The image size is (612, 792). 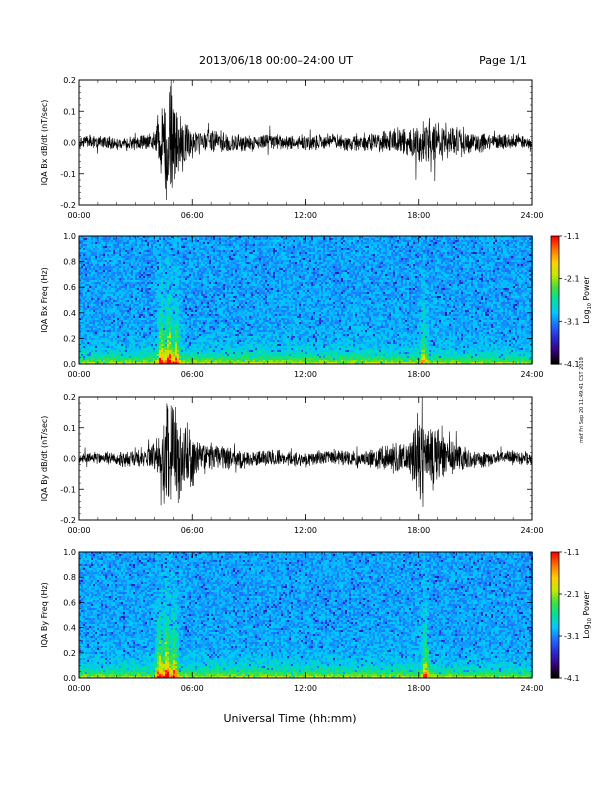 What do you see at coordinates (44, 143) in the screenshot?
I see `y-axis-label: IQA Bx dB/dt (nT/sec)` at bounding box center [44, 143].